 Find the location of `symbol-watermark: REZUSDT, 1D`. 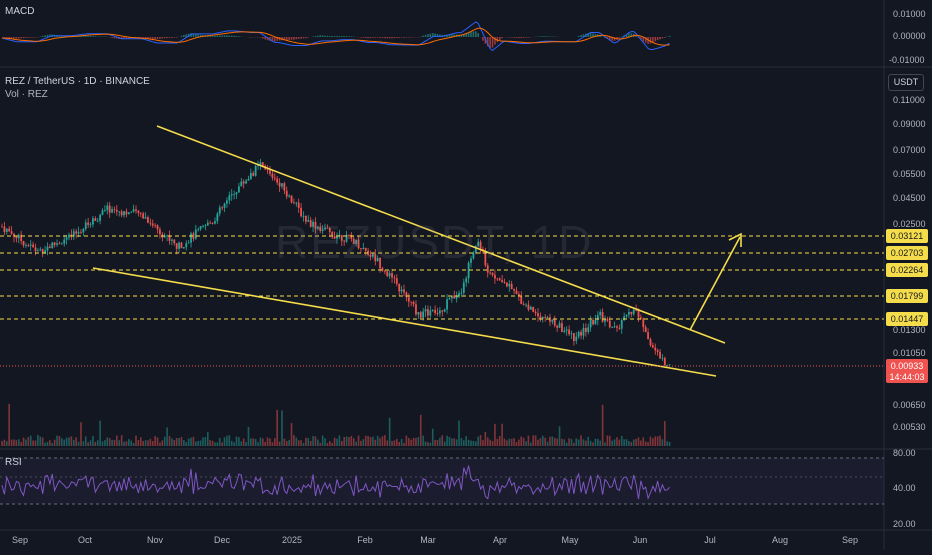

symbol-watermark: REZUSDT, 1D is located at coordinates (434, 242).